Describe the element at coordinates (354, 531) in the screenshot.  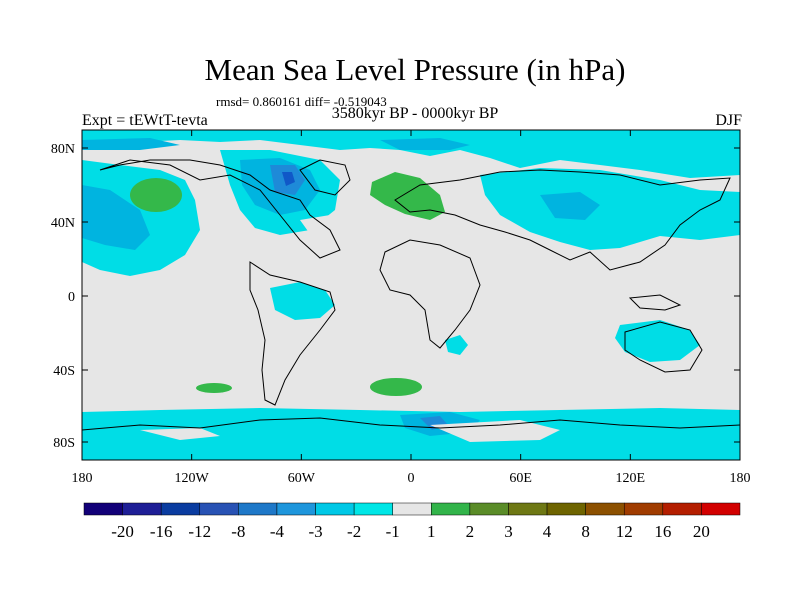
I see `colorbar-label: -2` at that location.